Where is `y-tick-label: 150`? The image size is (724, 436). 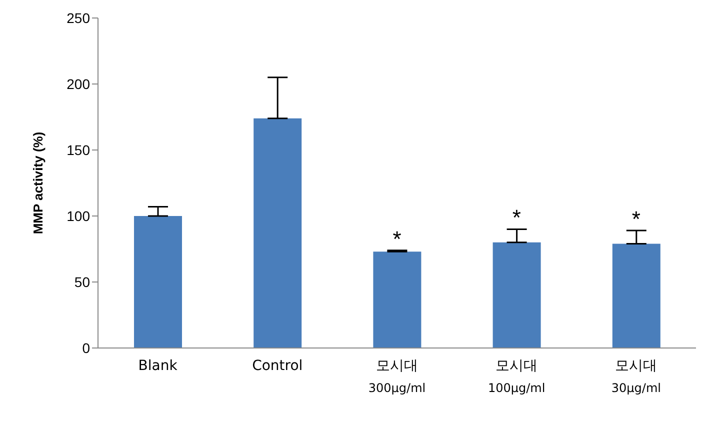 y-tick-label: 150 is located at coordinates (78, 150).